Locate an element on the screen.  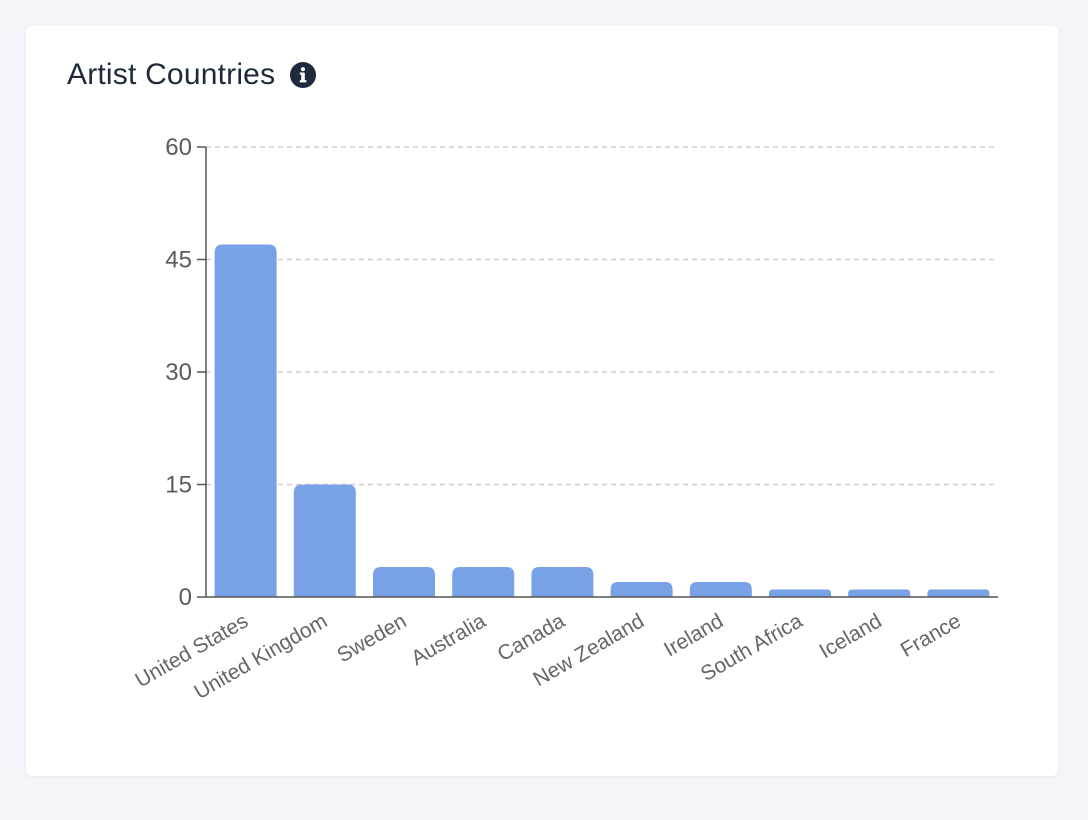
bar-united-states is located at coordinates (245, 421).